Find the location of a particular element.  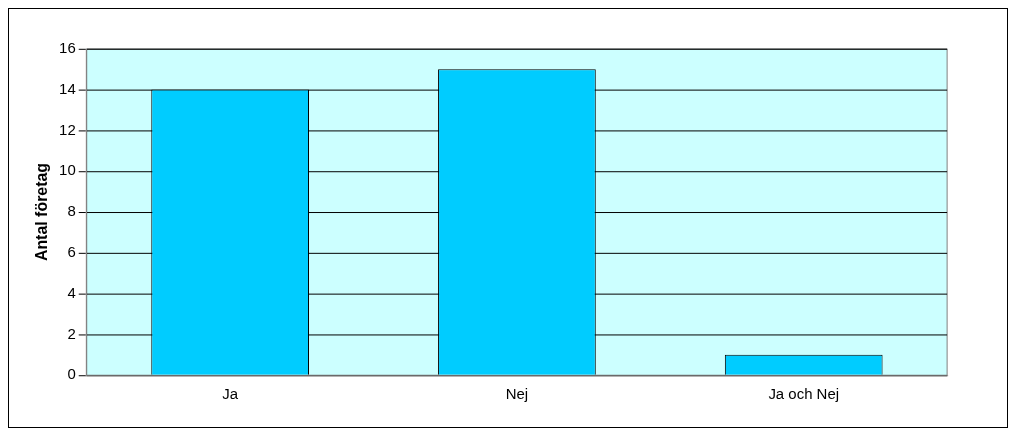

y-tick-label: 14 is located at coordinates (67, 88).